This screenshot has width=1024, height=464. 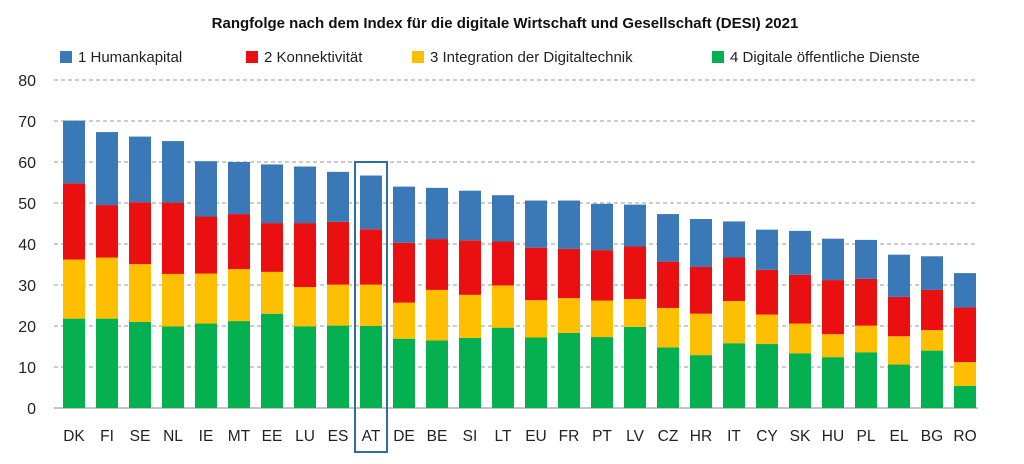 What do you see at coordinates (173, 367) in the screenshot?
I see `bar-nl-oeffentliche` at bounding box center [173, 367].